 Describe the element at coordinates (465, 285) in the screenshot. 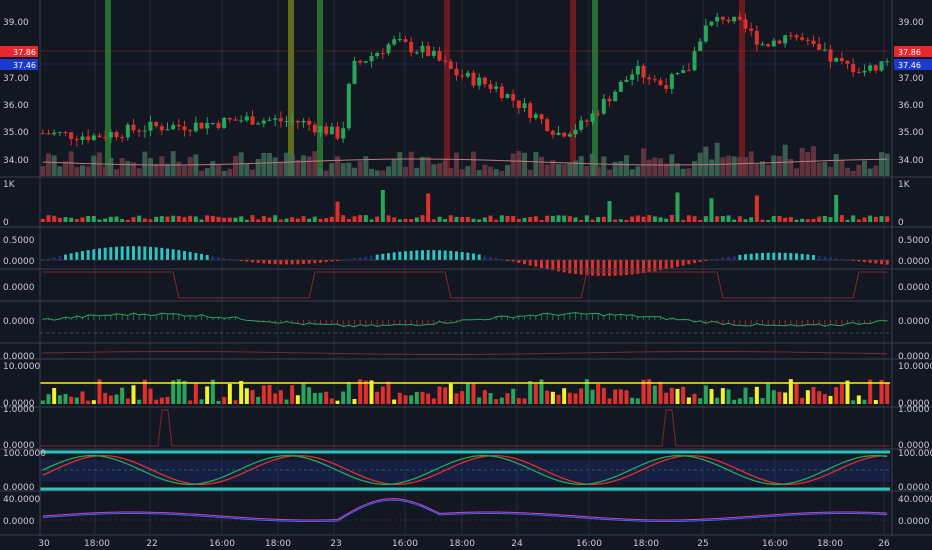

I see `osc2-line` at that location.